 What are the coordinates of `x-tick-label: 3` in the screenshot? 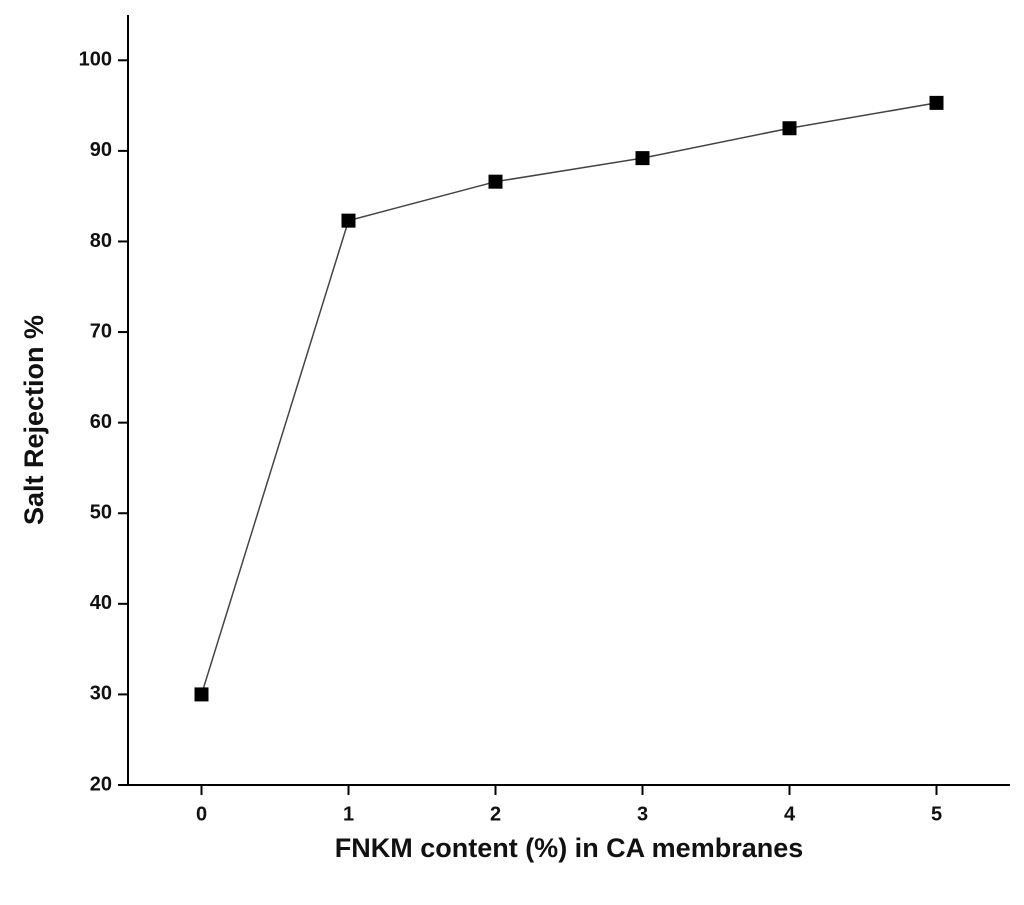 It's located at (642, 814).